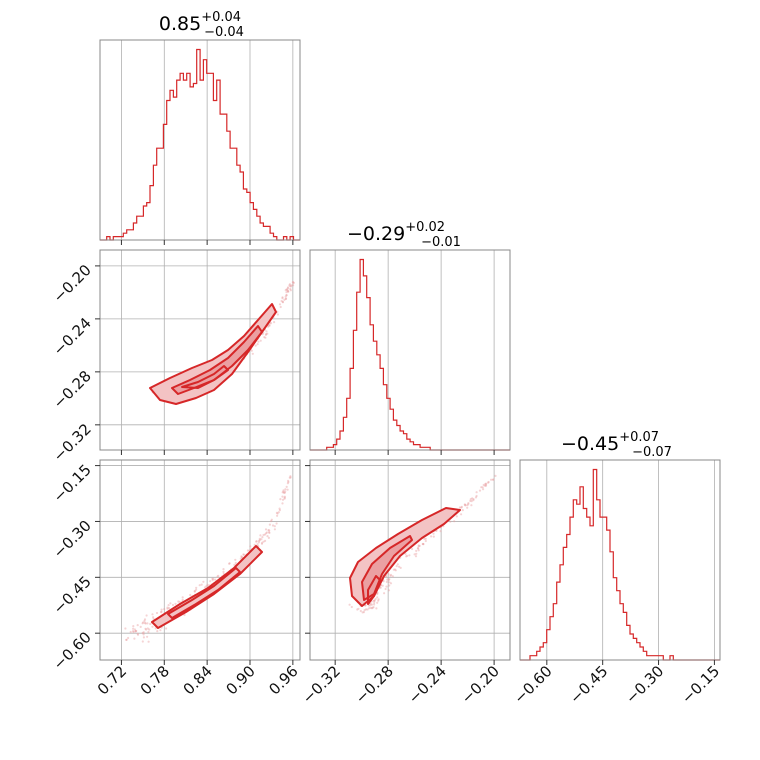 The width and height of the screenshot is (760, 760). I want to click on x-tick-label: −0.60, so click(532, 684).